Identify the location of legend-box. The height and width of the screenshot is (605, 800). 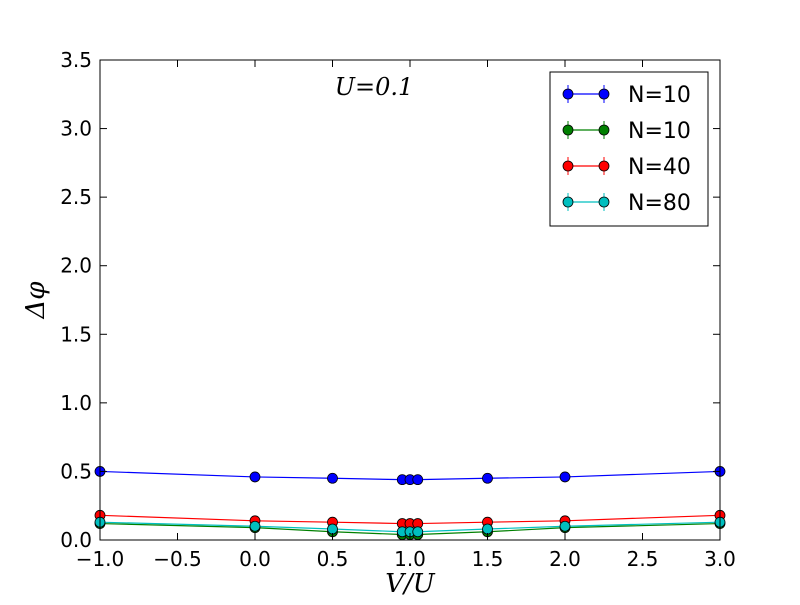
(629, 149).